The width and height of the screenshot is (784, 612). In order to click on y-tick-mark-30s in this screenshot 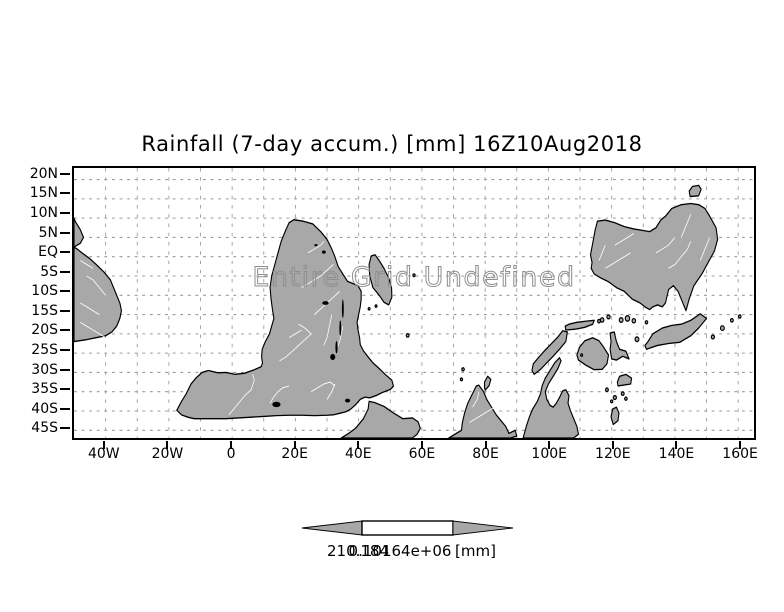, I will do `click(65, 369)`.